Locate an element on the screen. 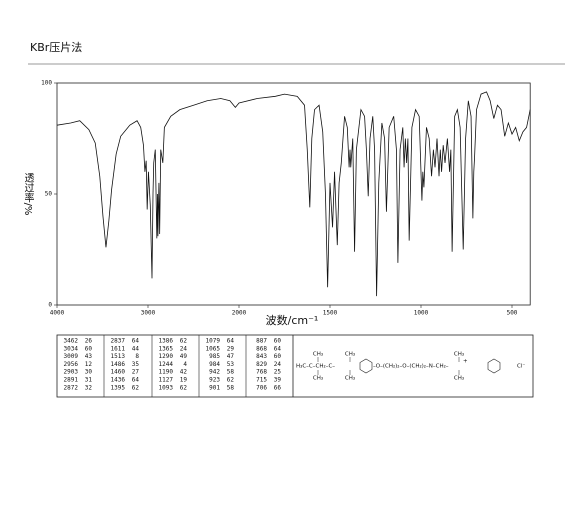 The width and height of the screenshot is (570, 511). header-title: KBr压片法 is located at coordinates (56, 47).